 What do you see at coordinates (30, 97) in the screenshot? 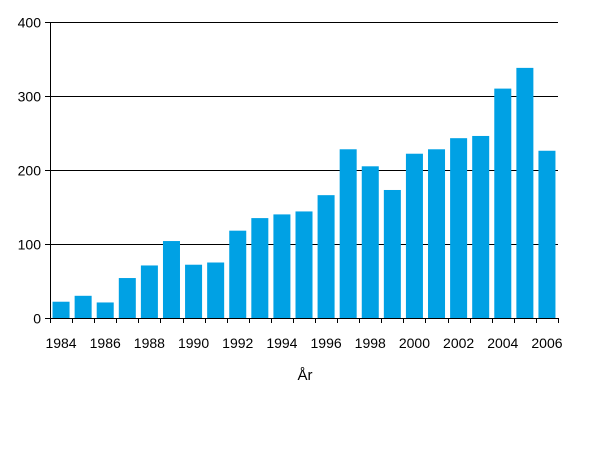
I see `y-tick-label: 300` at bounding box center [30, 97].